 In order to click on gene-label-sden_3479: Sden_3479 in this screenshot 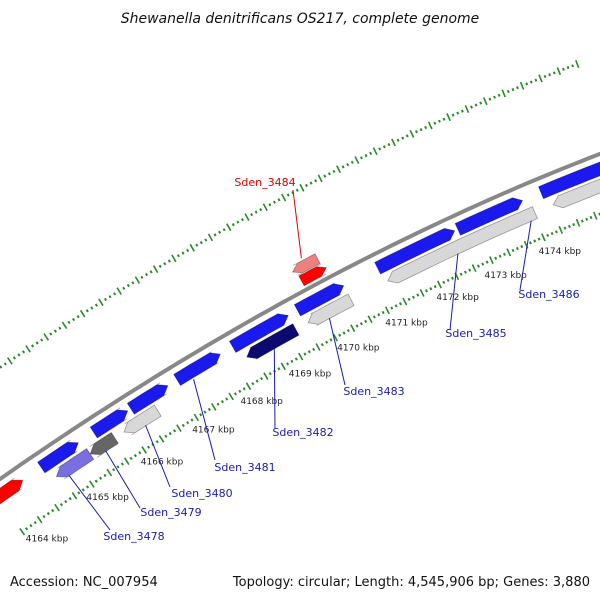, I will do `click(170, 512)`.